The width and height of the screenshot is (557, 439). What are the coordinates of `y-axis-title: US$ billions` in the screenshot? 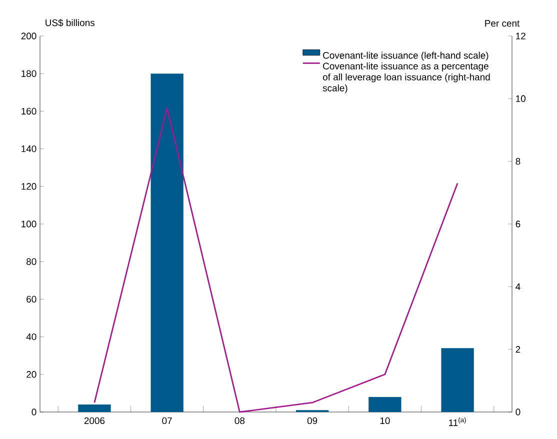 It's located at (70, 22).